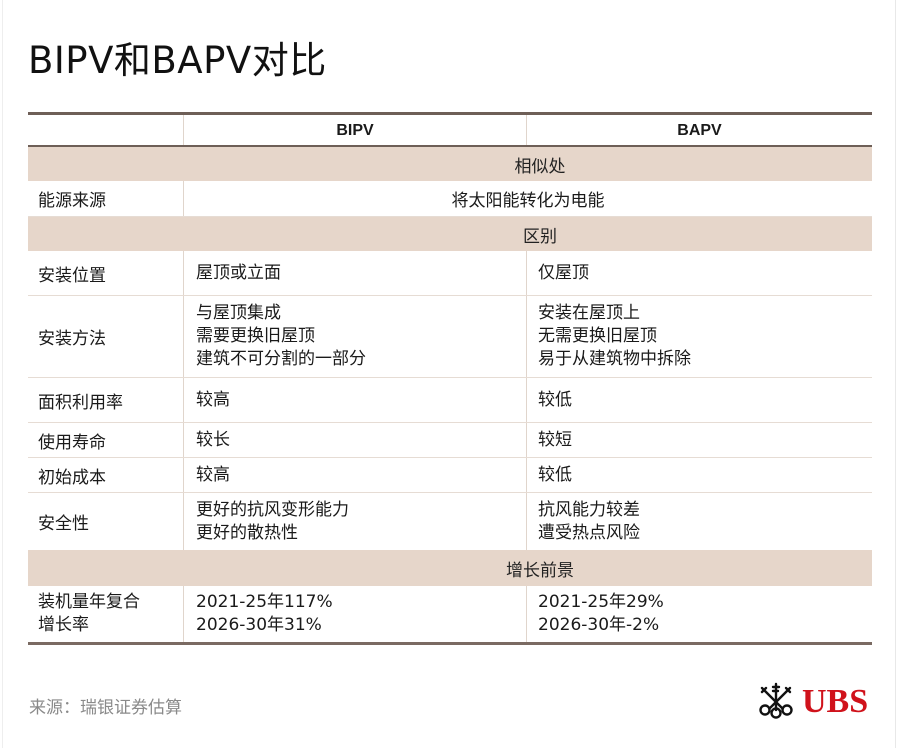 This screenshot has height=748, width=900. What do you see at coordinates (281, 359) in the screenshot?
I see `cell-line: 建筑不可分割的一部分` at bounding box center [281, 359].